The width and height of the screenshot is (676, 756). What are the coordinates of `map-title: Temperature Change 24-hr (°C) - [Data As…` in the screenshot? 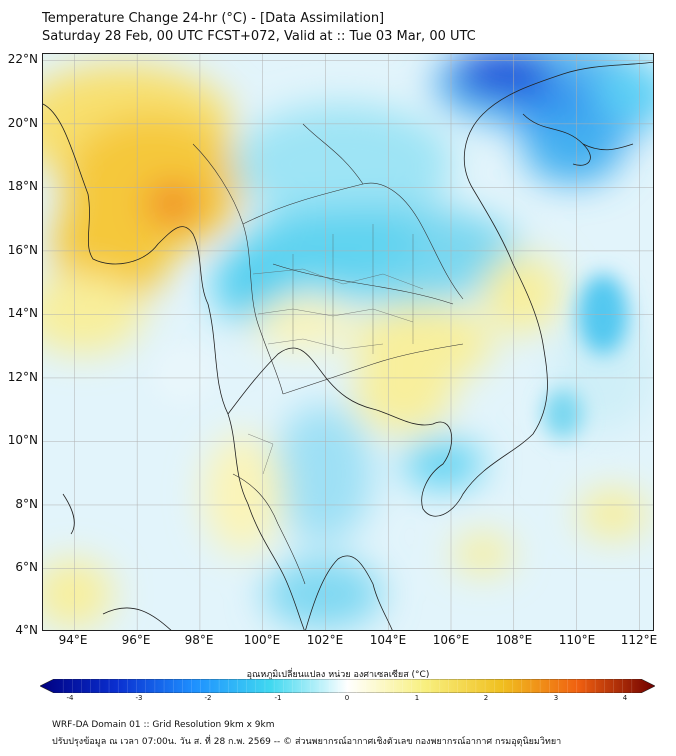 It's located at (213, 18).